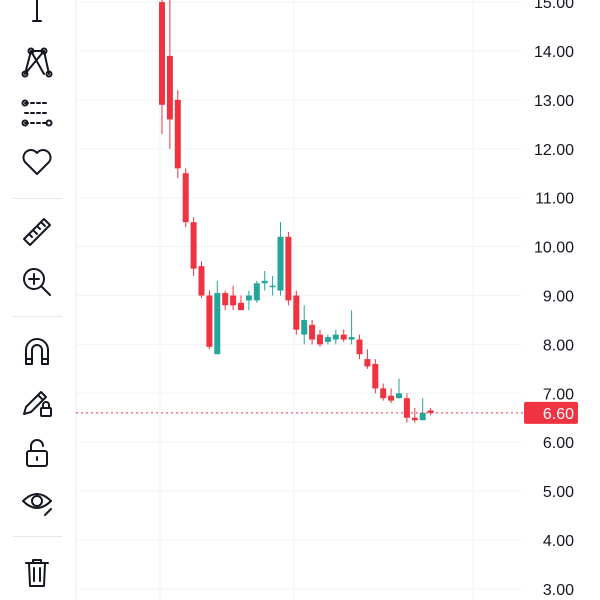 The image size is (600, 600). I want to click on text-tool-icon, so click(37, 15).